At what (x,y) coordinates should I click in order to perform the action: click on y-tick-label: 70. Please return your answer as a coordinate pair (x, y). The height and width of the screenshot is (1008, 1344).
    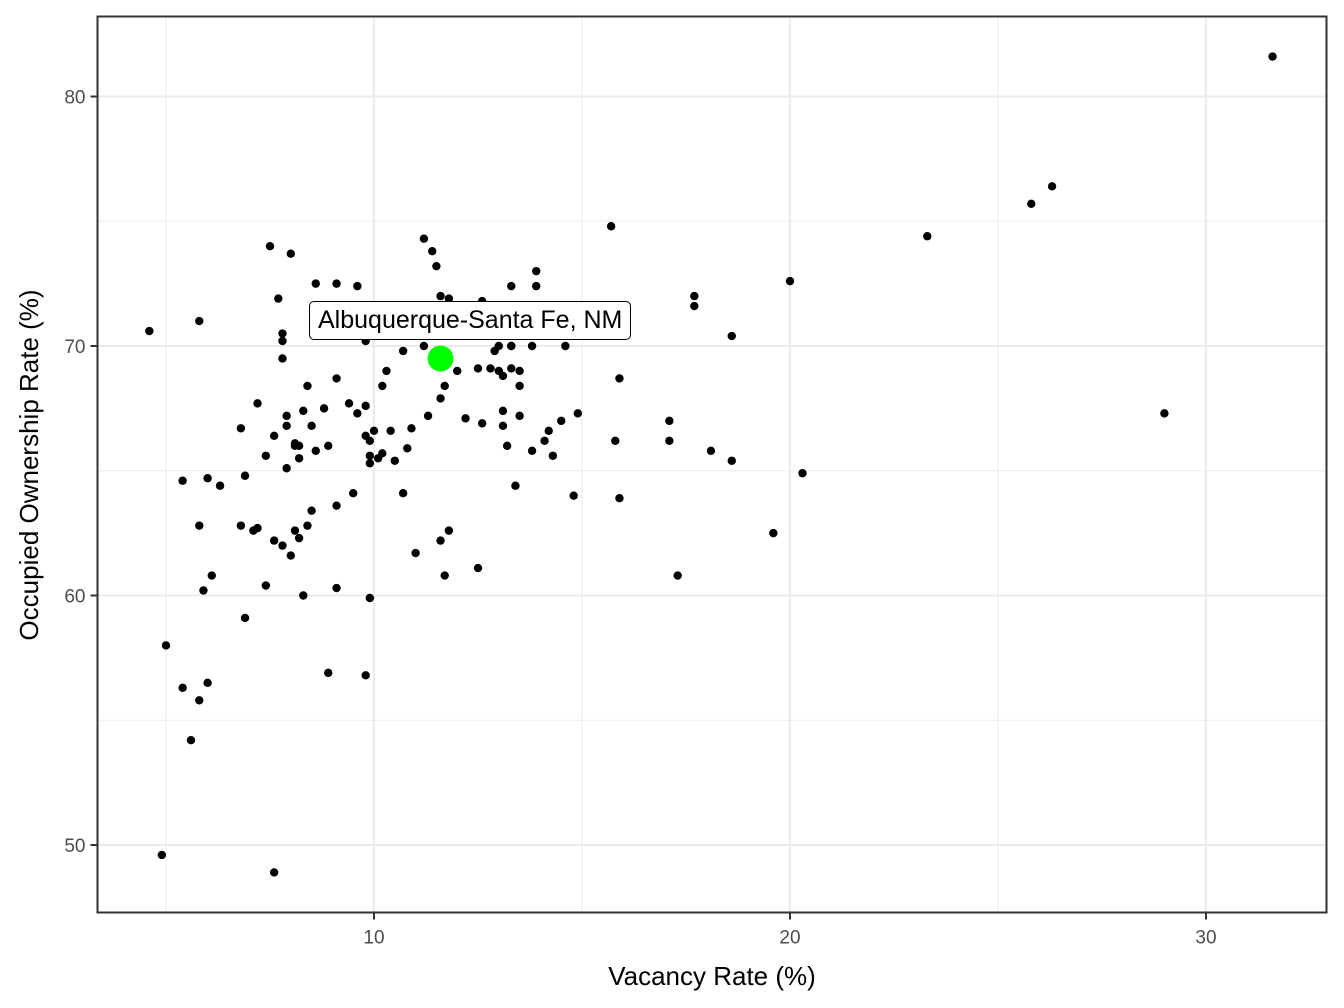
    Looking at the image, I should click on (74, 347).